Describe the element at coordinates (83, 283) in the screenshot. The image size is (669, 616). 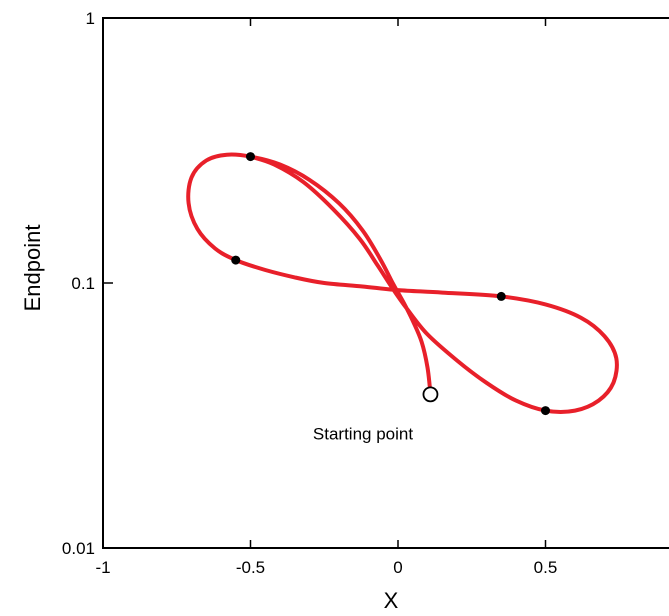
I see `y-tick-label: 0.1` at that location.